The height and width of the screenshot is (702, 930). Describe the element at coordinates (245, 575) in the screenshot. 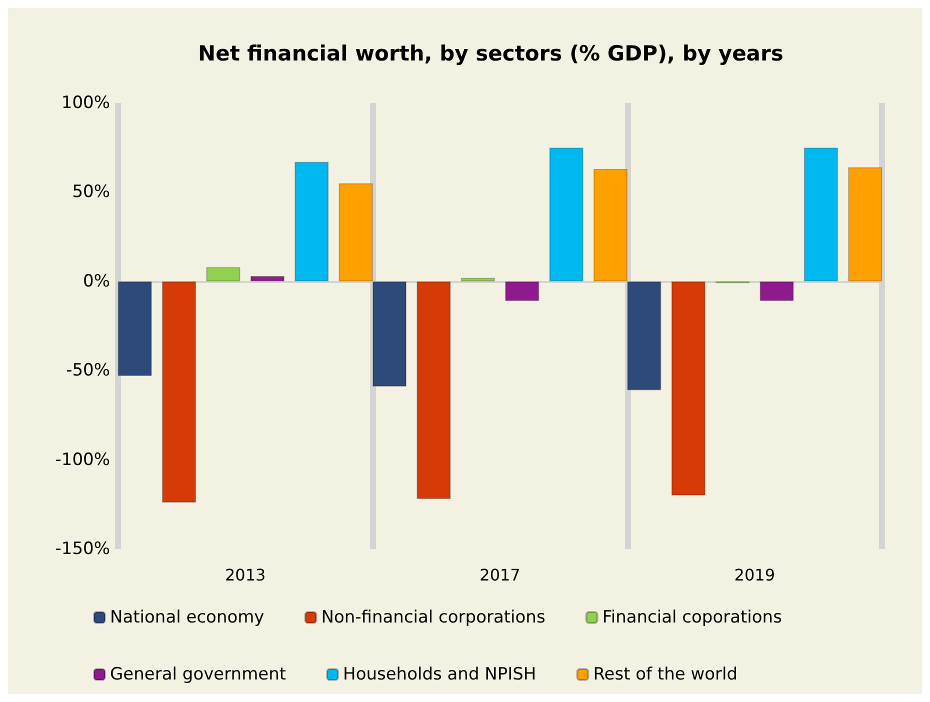

I see `x-tick-label: 2013` at that location.